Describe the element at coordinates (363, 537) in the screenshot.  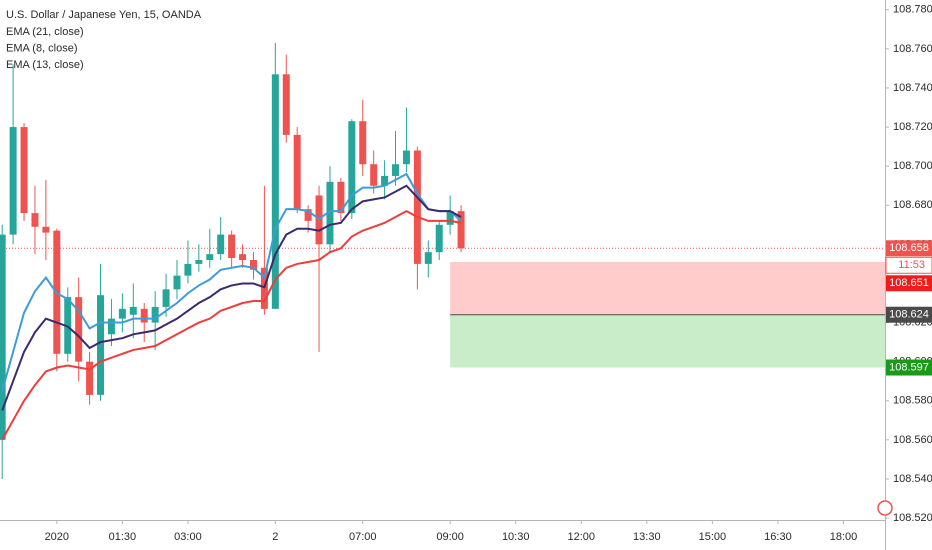
I see `x-tick-label: 07:00` at that location.